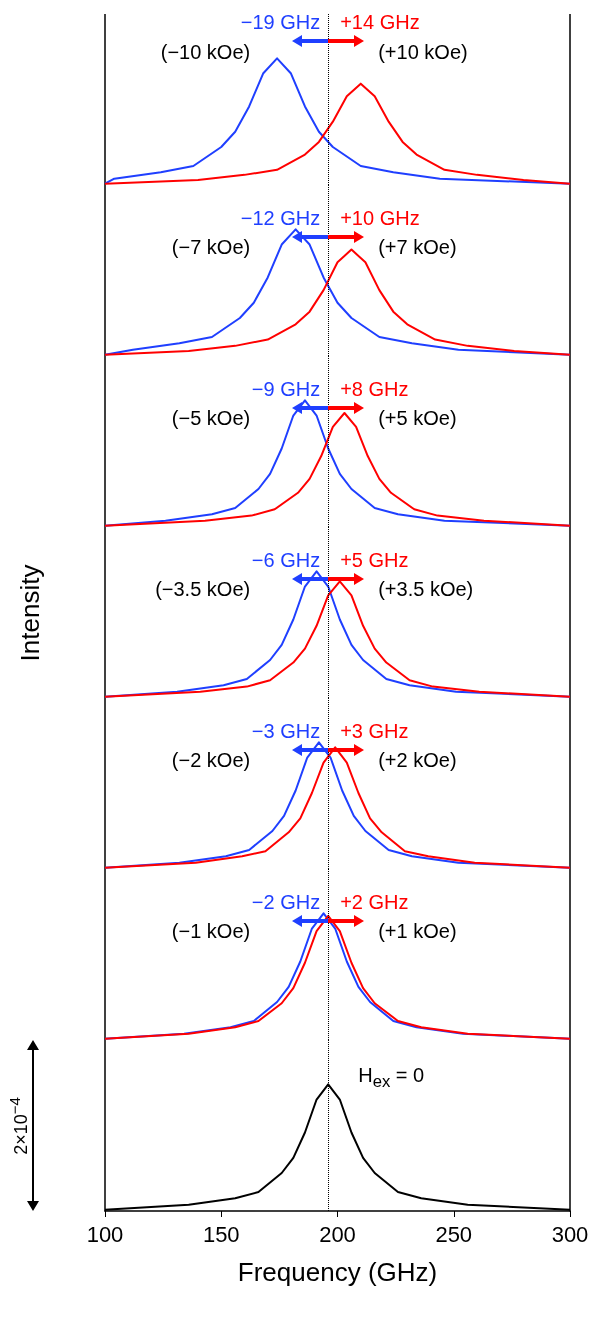 This screenshot has height=1318, width=606. Describe the element at coordinates (391, 1078) in the screenshot. I see `annotation: H$_{ex}$ = 0` at that location.